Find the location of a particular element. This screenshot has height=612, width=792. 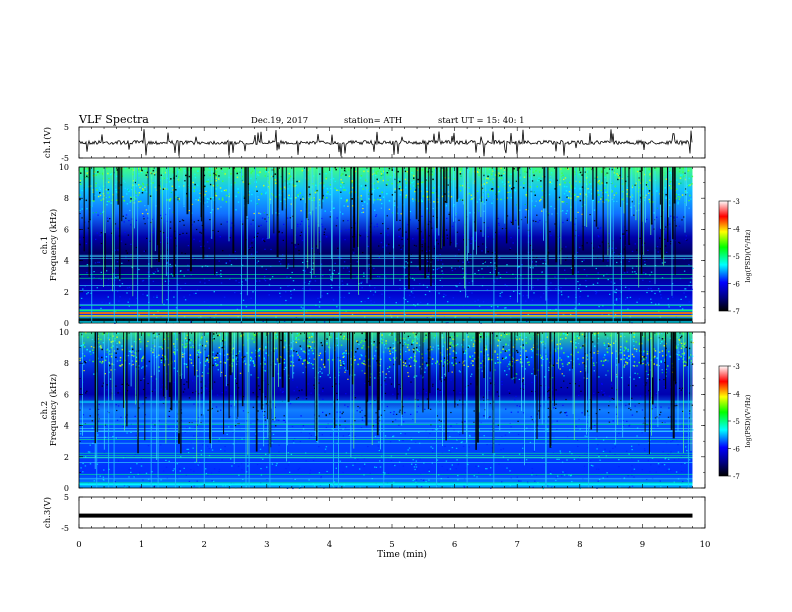

ch1-waveform-panel: 5 -5 ch.1(V) is located at coordinates (374, 143).